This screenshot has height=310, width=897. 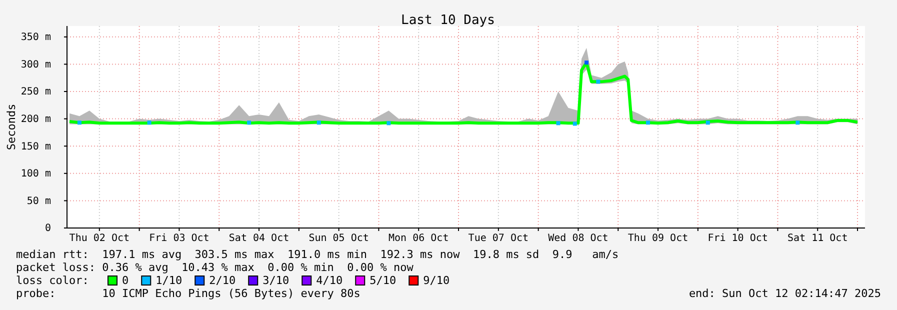 I want to click on y-tick-label: 150 m, so click(x=35, y=146).